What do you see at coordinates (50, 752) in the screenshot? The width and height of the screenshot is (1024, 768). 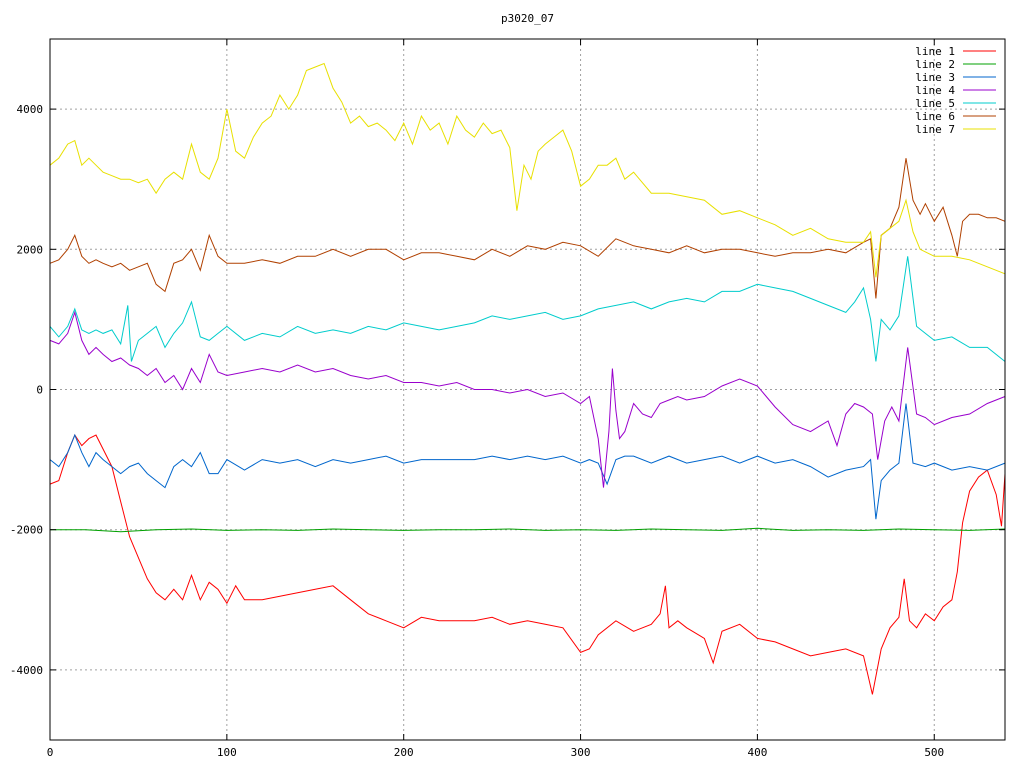 I see `x-tick-label: 0` at bounding box center [50, 752].